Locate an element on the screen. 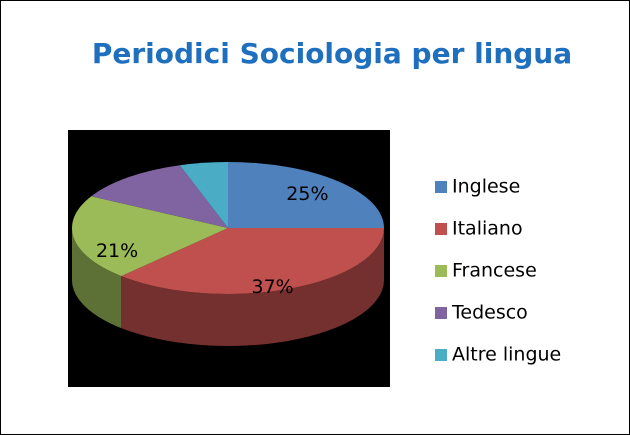 Image resolution: width=630 pixels, height=435 pixels. legend-label: Altre lingue is located at coordinates (506, 355).